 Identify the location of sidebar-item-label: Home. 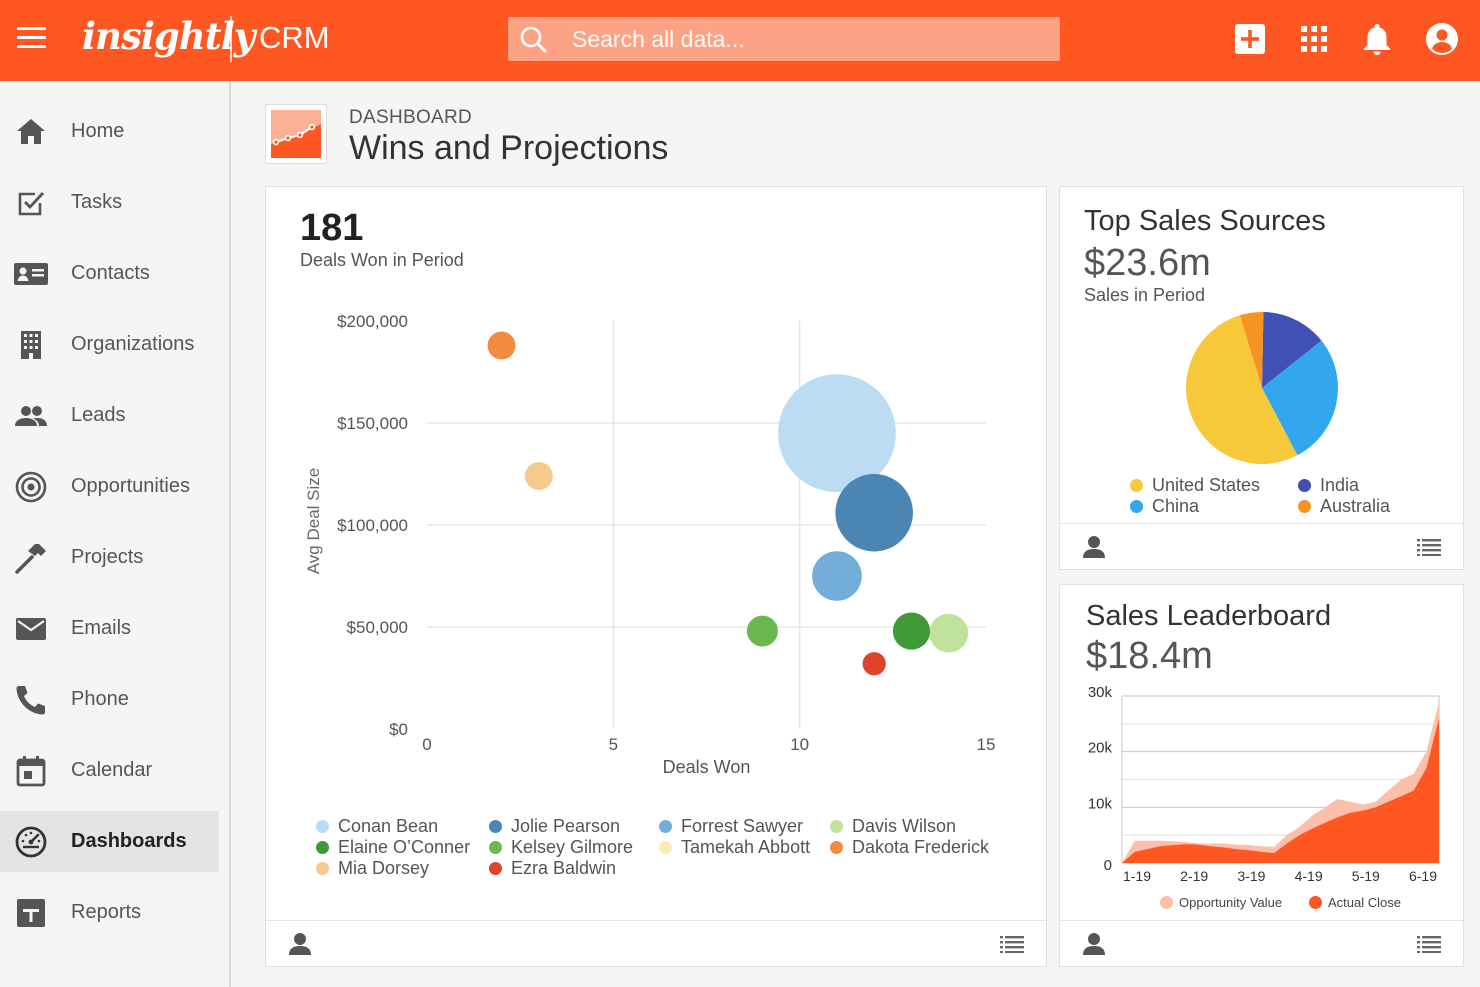
(98, 131).